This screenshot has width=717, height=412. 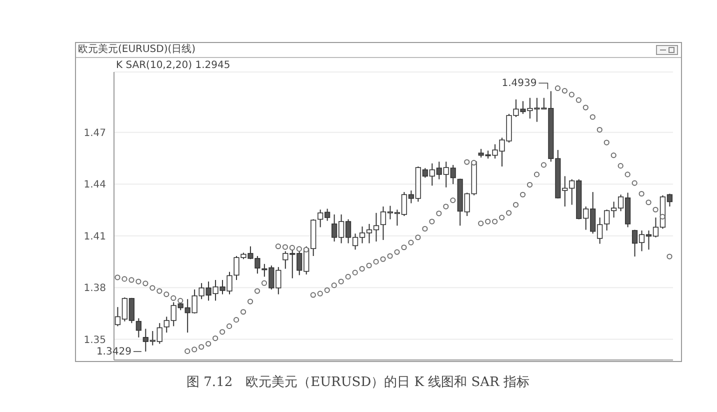 What do you see at coordinates (173, 65) in the screenshot?
I see `chart-subtitle: K SAR(10,2,20) 1.2945` at bounding box center [173, 65].